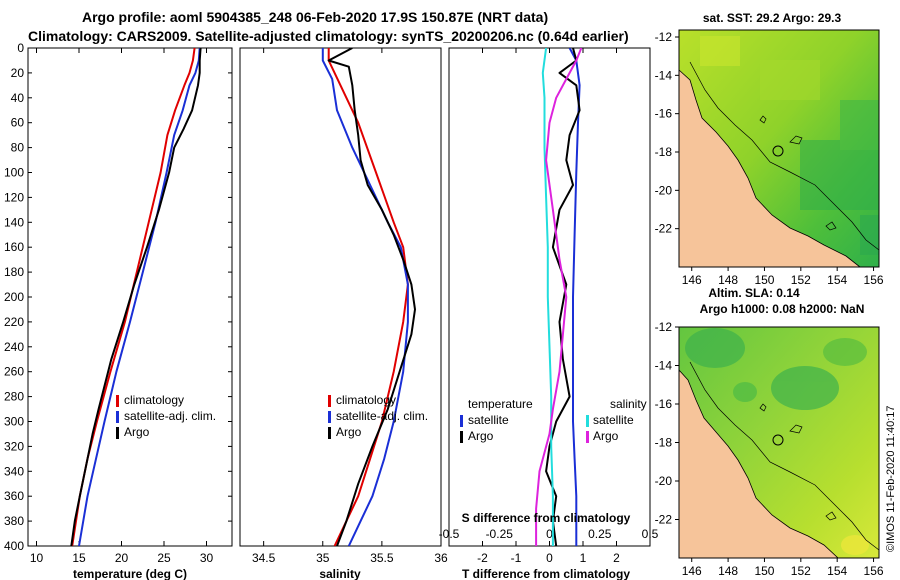 Image resolution: width=900 pixels, height=580 pixels. I want to click on sla-lat-axis: -12 -14 -16 -18 -20 -22, so click(667, 423).